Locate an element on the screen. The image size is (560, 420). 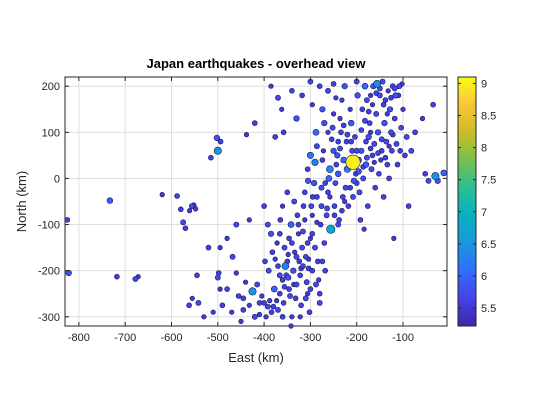
y-tick-label: 100 is located at coordinates (51, 133).